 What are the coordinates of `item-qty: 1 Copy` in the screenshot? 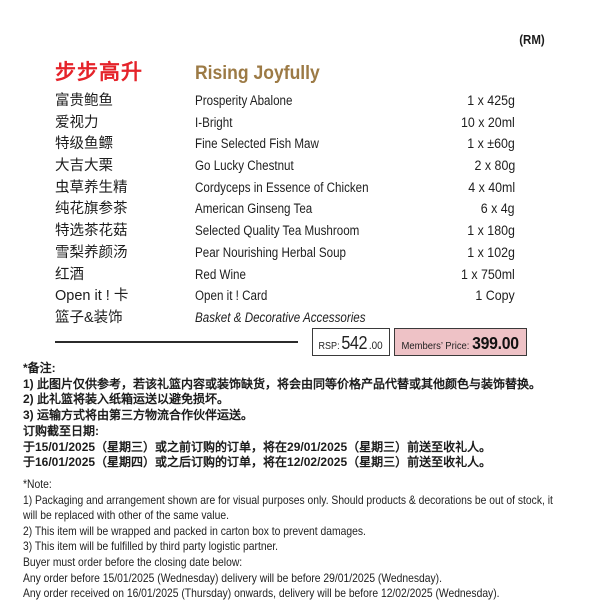 It's located at (495, 296).